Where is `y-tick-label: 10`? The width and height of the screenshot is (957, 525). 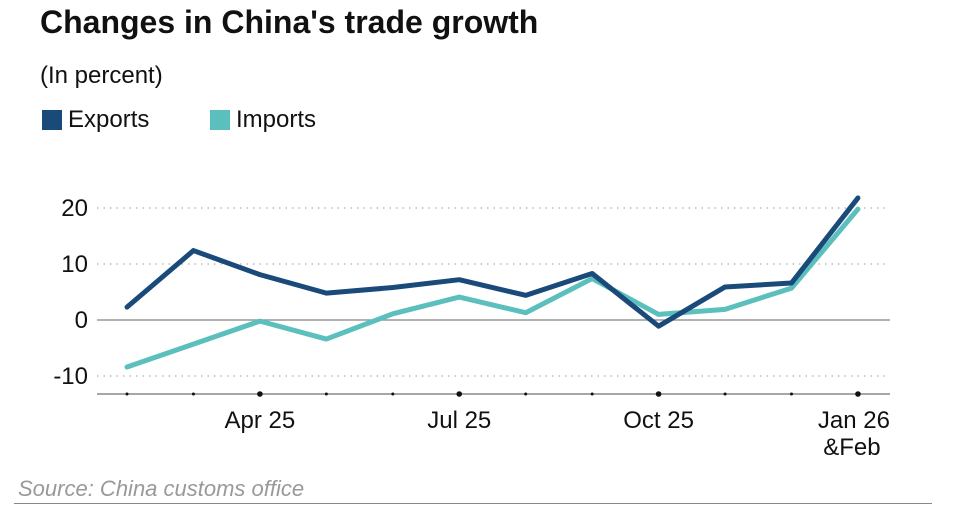
y-tick-label: 10 is located at coordinates (74, 264).